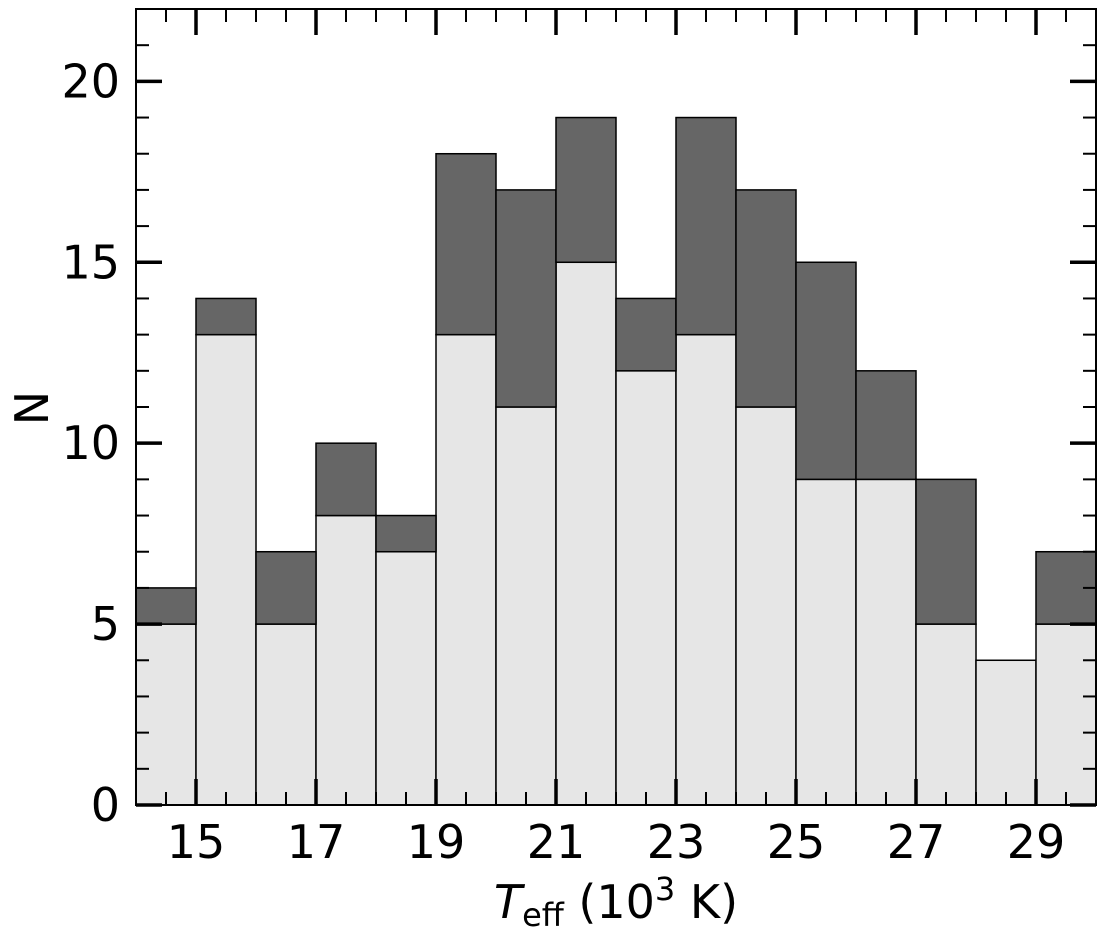 This screenshot has height=929, width=1104. Describe the element at coordinates (556, 842) in the screenshot. I see `x-tick-label: 21` at that location.